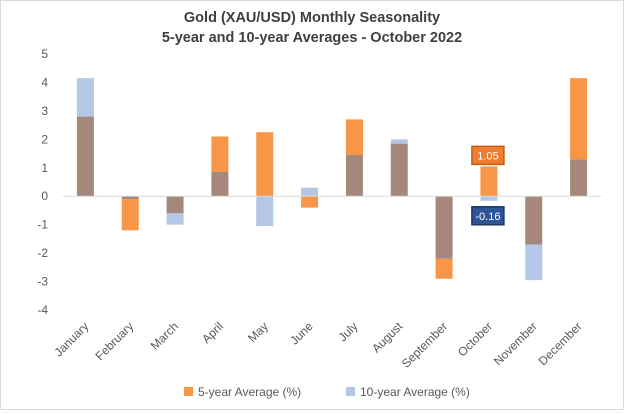  What do you see at coordinates (42, 282) in the screenshot?
I see `y-tick-label: -3` at bounding box center [42, 282].